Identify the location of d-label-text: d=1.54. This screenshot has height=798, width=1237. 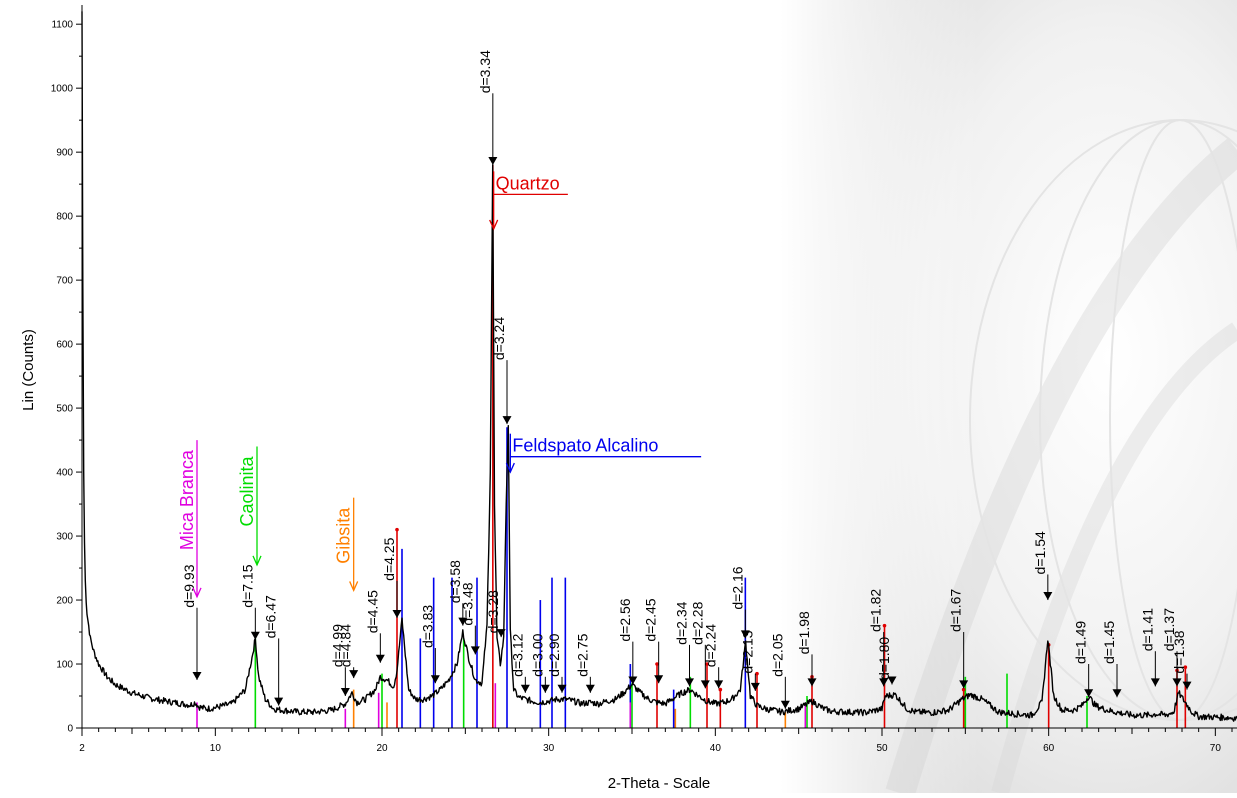
(1040, 552).